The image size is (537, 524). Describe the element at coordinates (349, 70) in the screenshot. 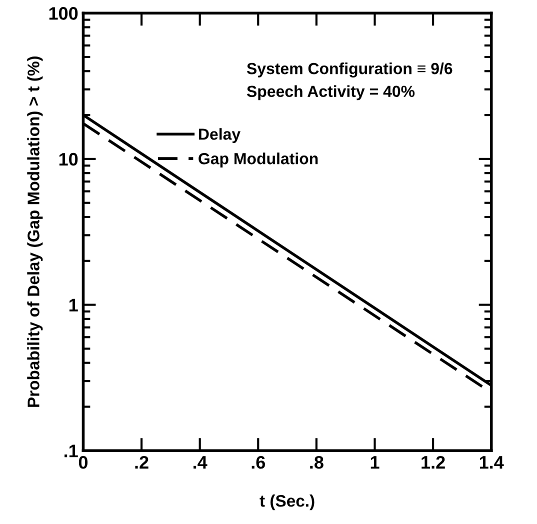

I see `annotation: System Configuration ≡ 9/6` at that location.